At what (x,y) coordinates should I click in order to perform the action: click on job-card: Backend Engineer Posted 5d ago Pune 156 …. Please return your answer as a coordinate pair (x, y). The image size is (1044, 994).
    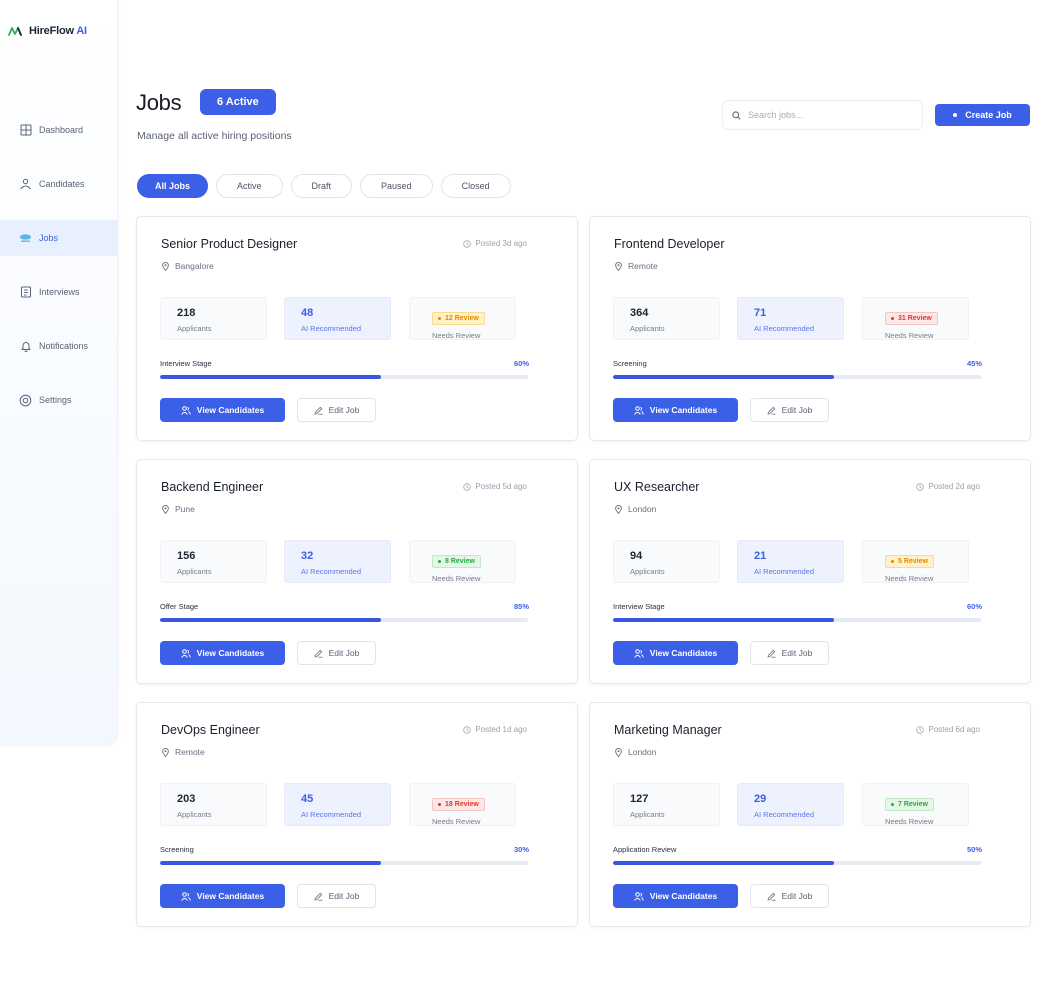
    Looking at the image, I should click on (357, 571).